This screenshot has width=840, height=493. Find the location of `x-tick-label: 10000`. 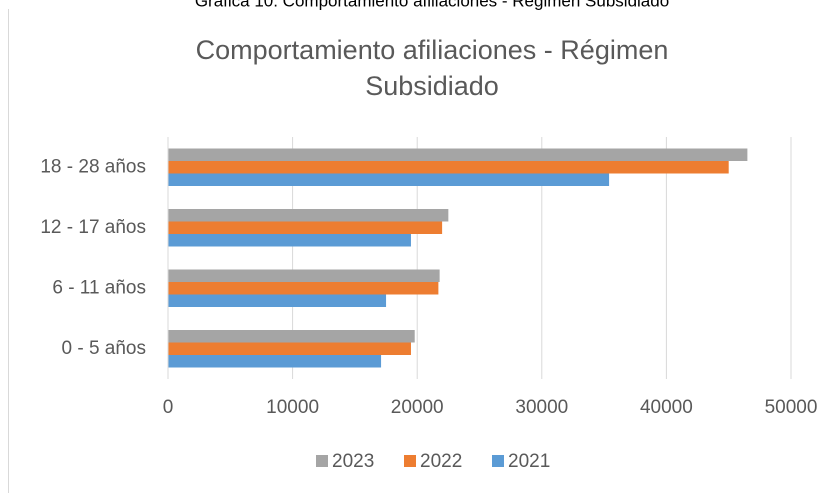

x-tick-label: 10000 is located at coordinates (292, 407).